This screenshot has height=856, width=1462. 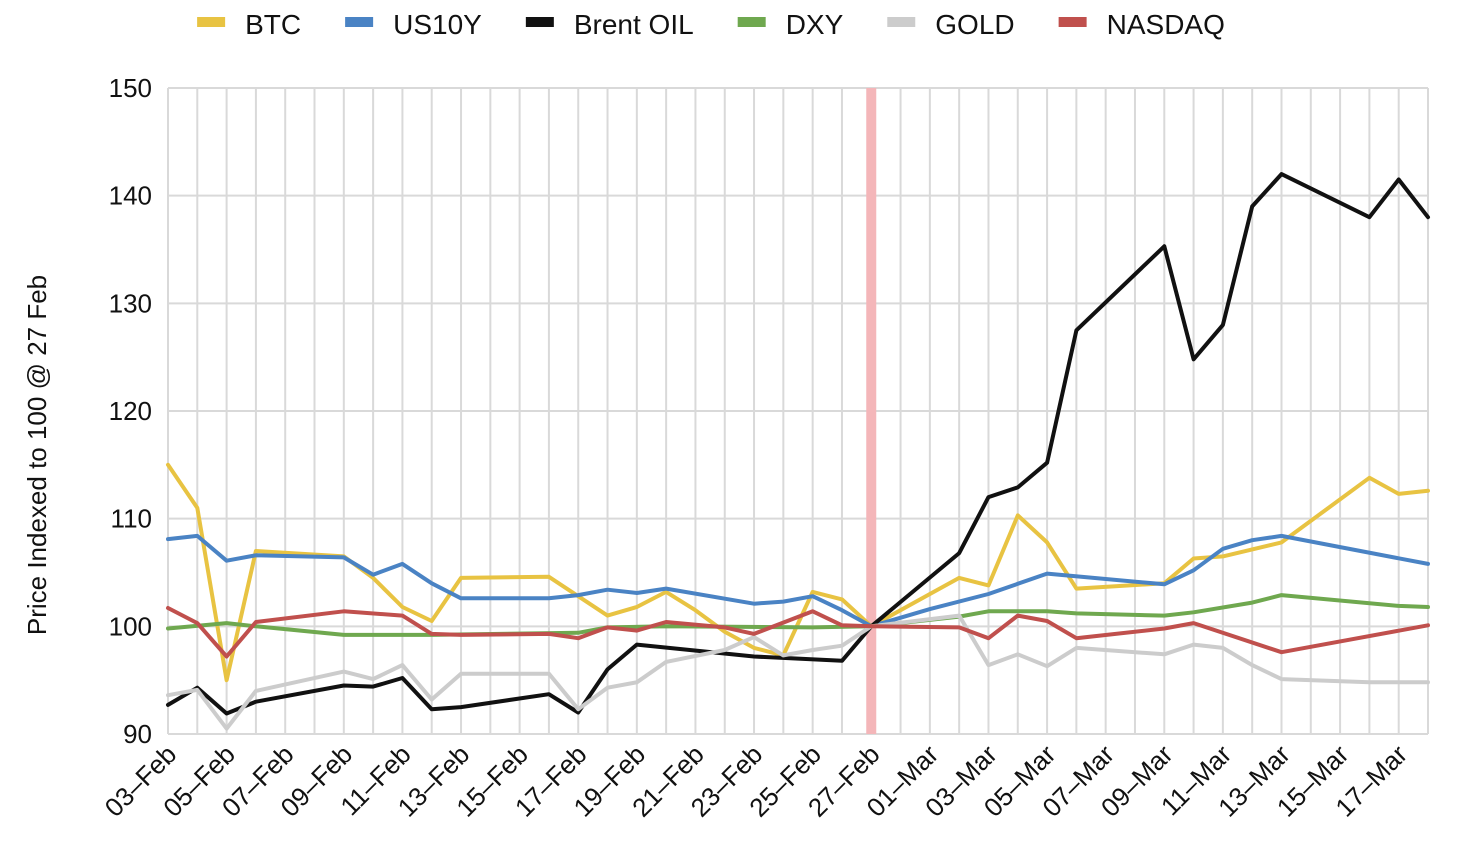 What do you see at coordinates (130, 196) in the screenshot?
I see `y-tick-label: 140` at bounding box center [130, 196].